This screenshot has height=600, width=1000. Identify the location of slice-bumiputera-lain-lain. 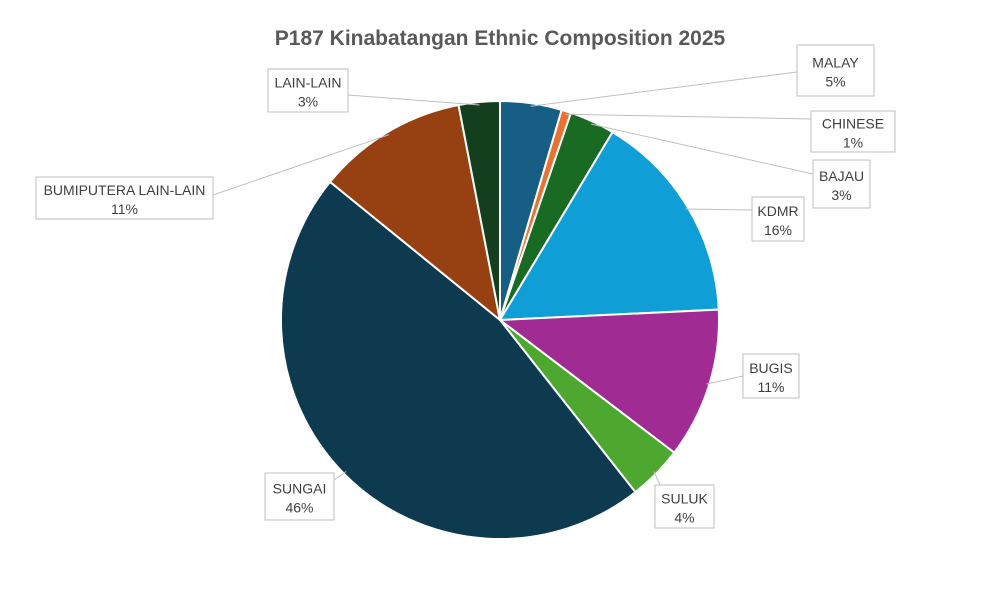
(415, 213).